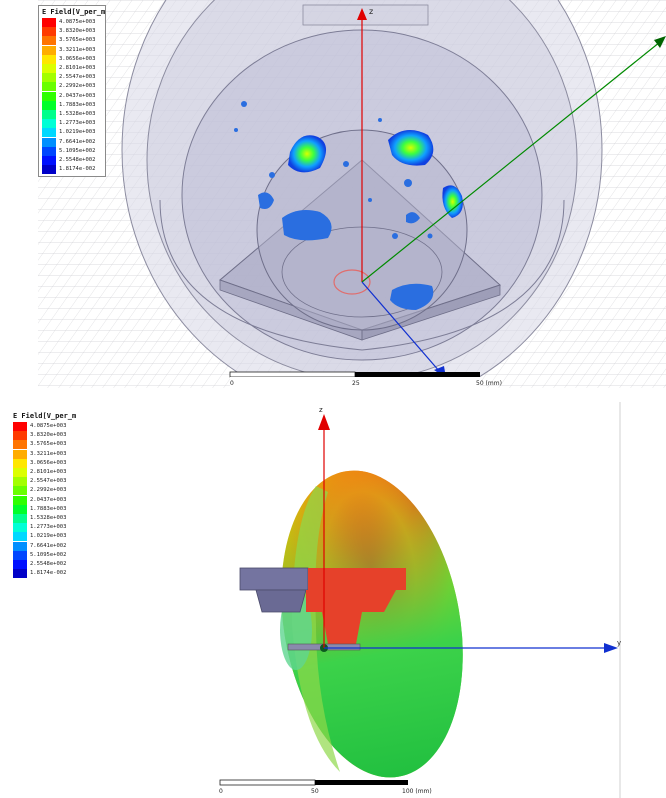 Image resolution: width=666 pixels, height=798 pixels. I want to click on shell-rim, so click(362, 275).